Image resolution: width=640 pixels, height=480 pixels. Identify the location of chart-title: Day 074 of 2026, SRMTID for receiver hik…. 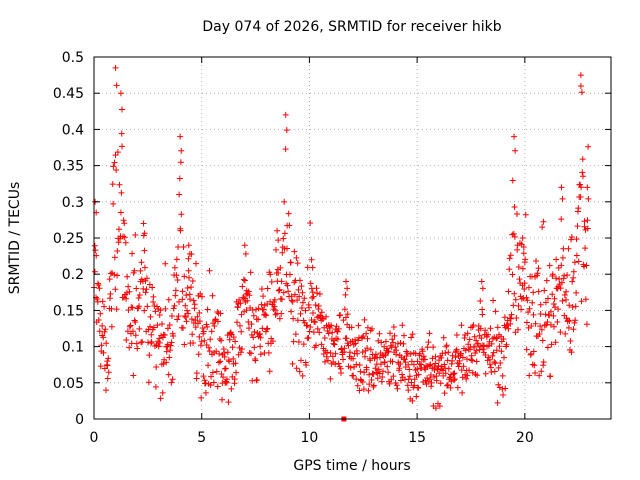
(351, 27).